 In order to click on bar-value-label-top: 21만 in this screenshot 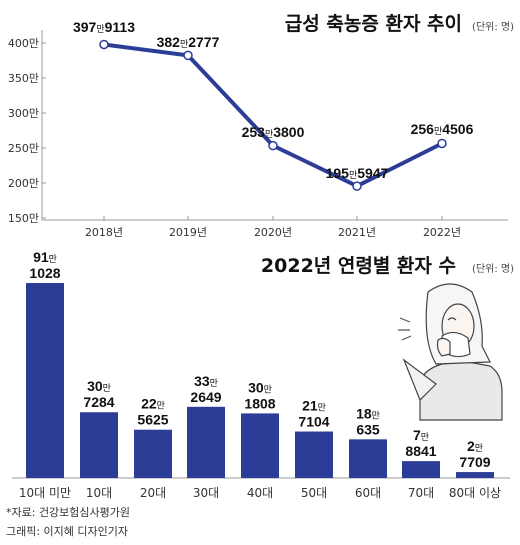, I will do `click(314, 406)`.